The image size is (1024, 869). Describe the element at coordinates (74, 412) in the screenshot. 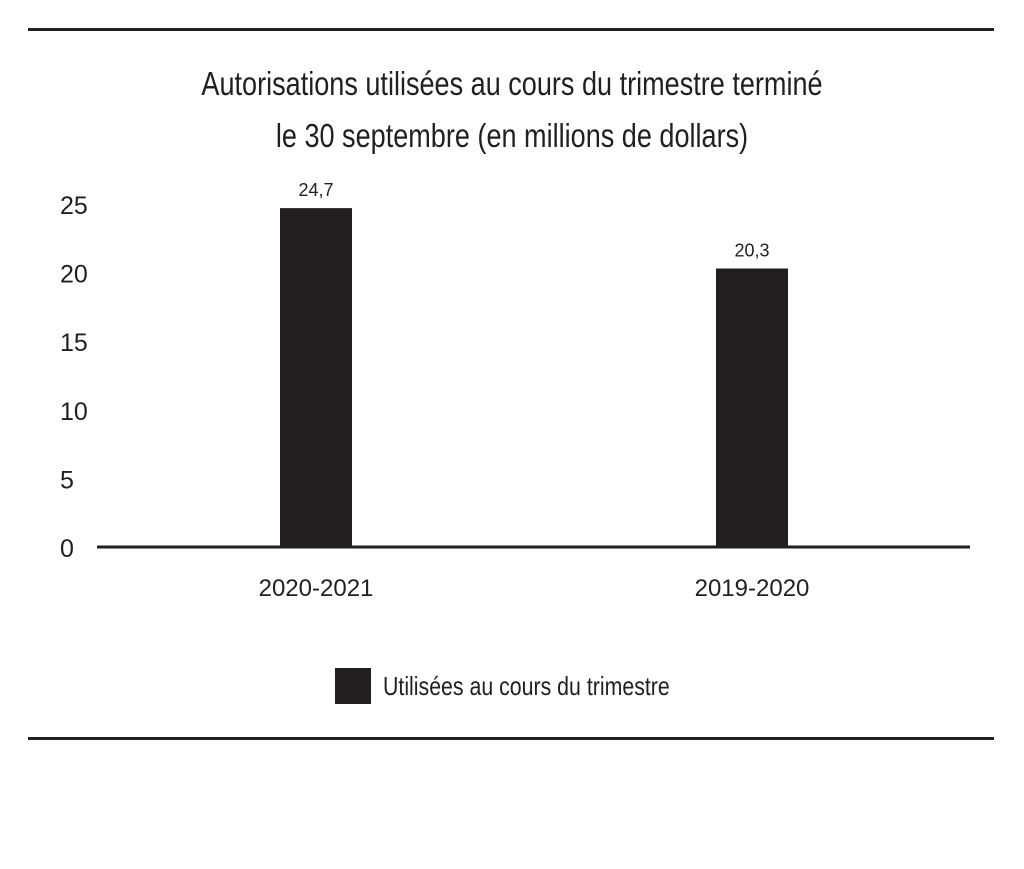

I see `y-tick-label: 10` at that location.